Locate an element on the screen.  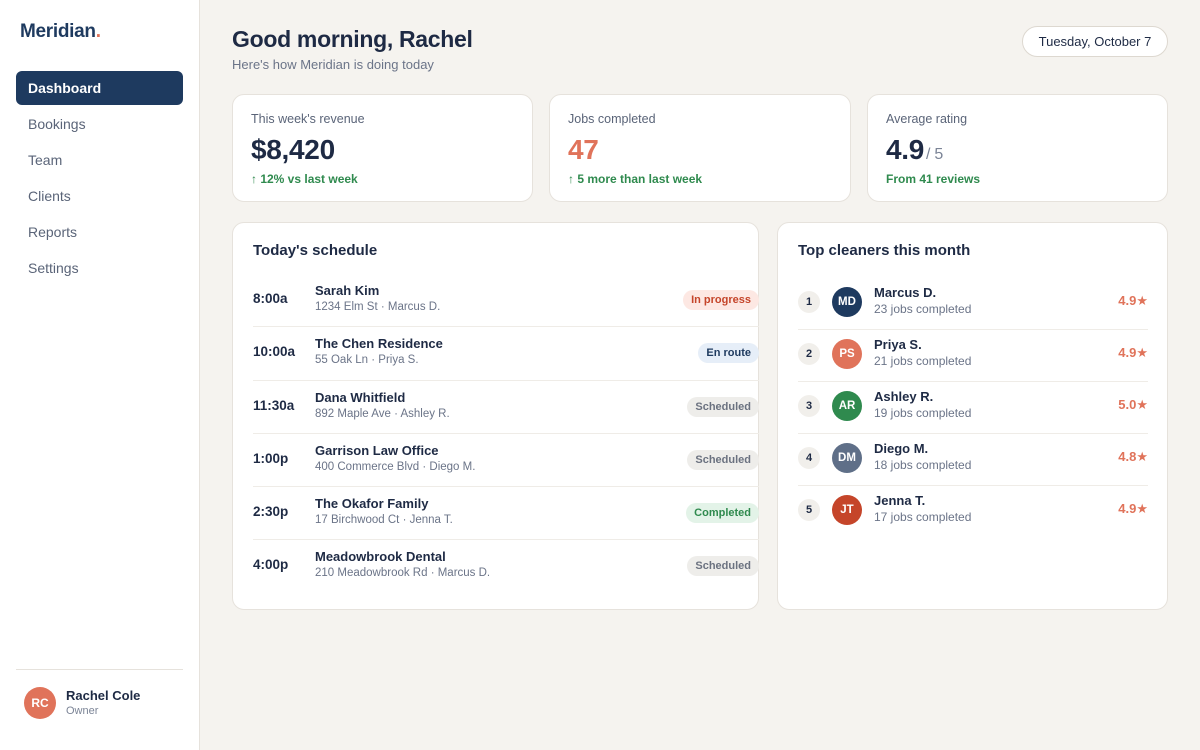
page-title: Good morning, Rachel is located at coordinates (352, 39).